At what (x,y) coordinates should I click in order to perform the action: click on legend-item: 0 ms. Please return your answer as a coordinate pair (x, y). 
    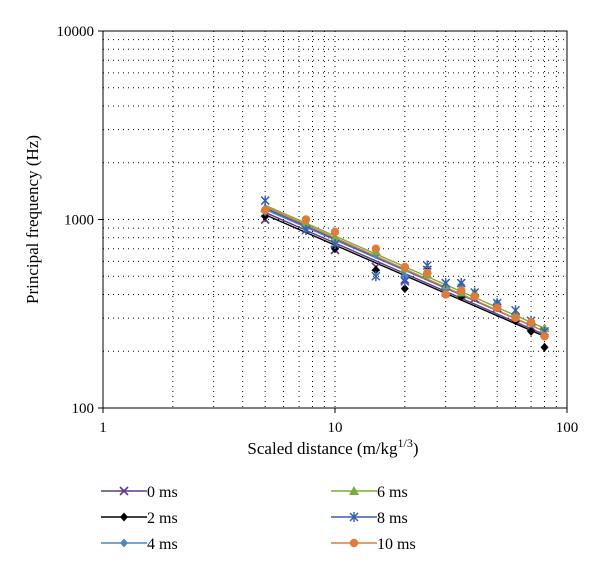
    Looking at the image, I should click on (139, 492).